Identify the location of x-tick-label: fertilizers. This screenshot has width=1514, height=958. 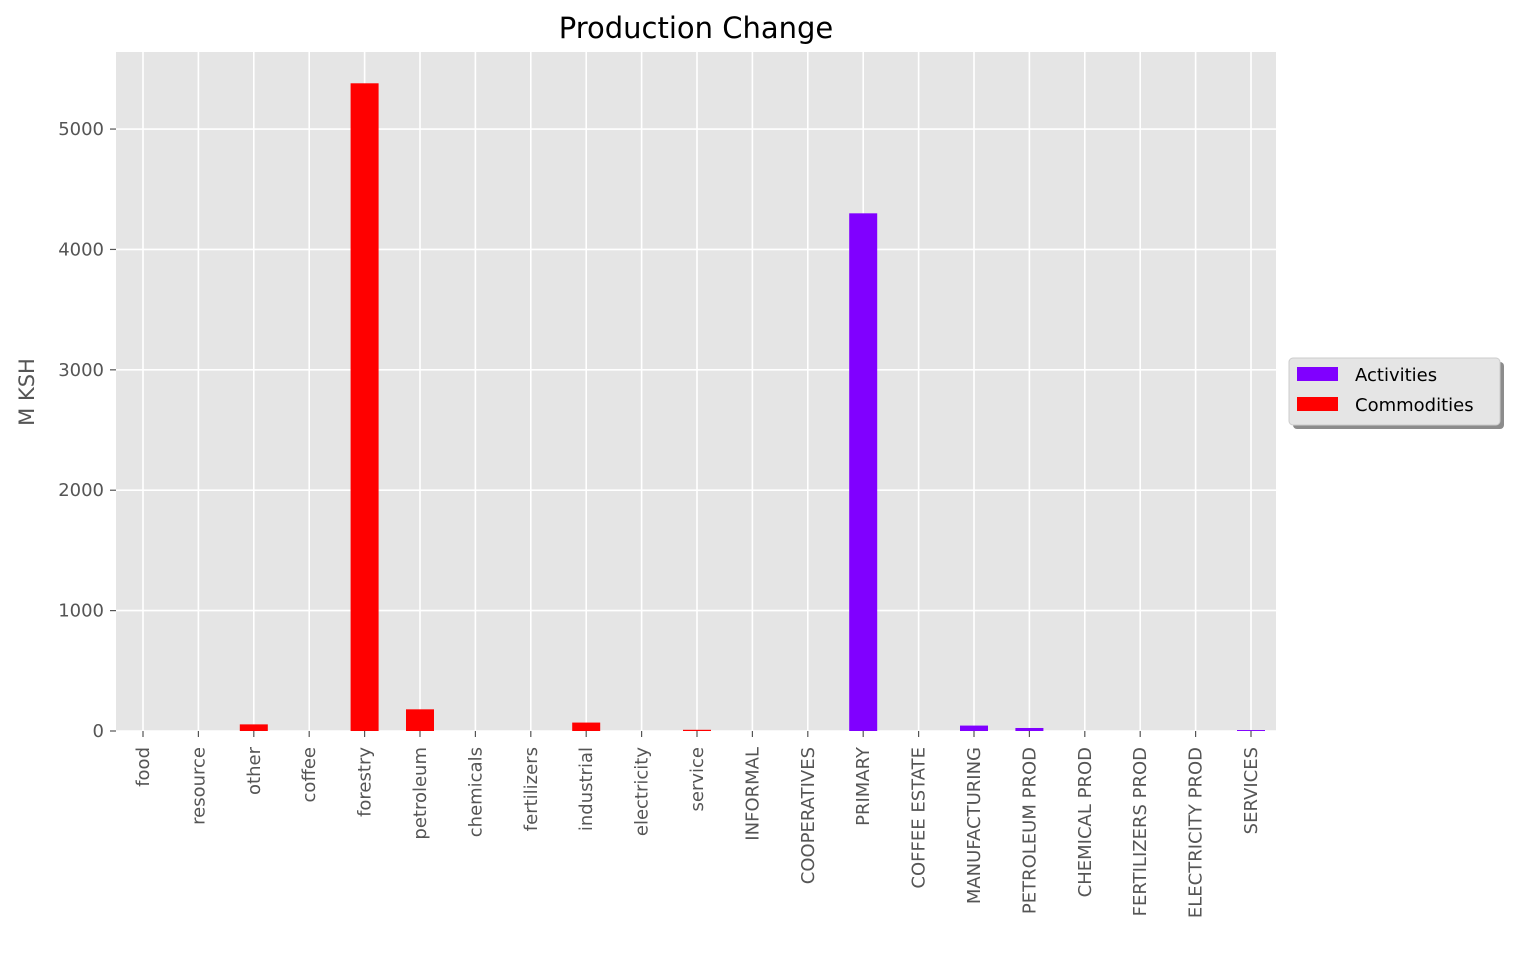
(531, 789).